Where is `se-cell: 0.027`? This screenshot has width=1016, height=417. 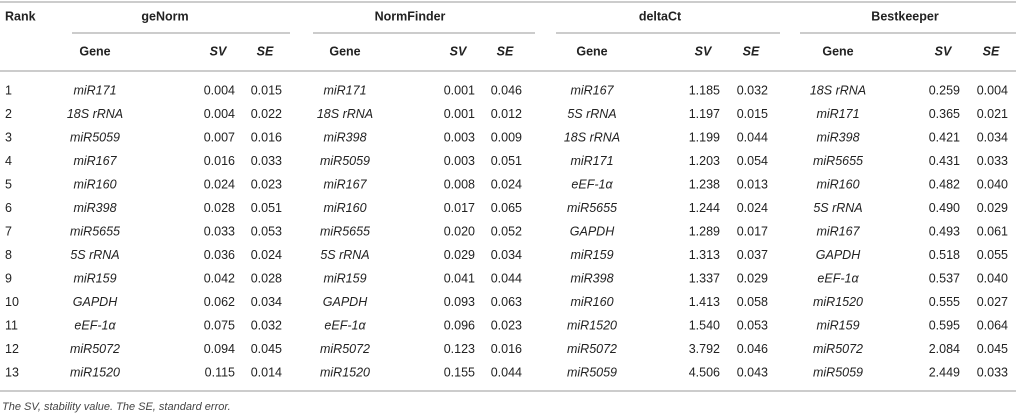 se-cell: 0.027 is located at coordinates (992, 302).